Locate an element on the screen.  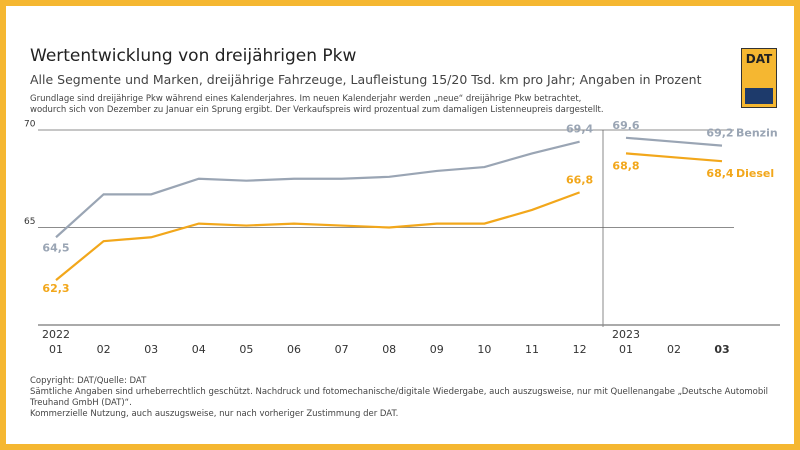
year-label: 2022 is located at coordinates (56, 334).